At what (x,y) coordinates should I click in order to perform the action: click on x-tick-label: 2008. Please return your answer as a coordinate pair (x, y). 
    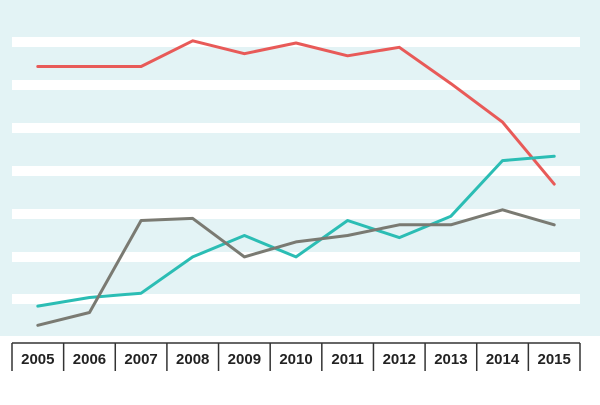
    Looking at the image, I should click on (192, 359).